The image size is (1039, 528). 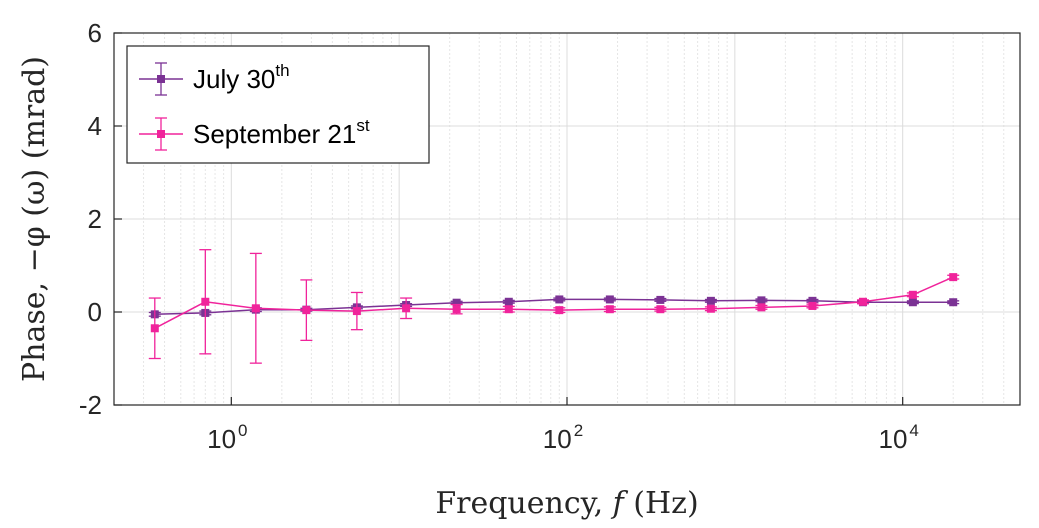 I want to click on x-tick-label: 10 0, so click(x=227, y=437).